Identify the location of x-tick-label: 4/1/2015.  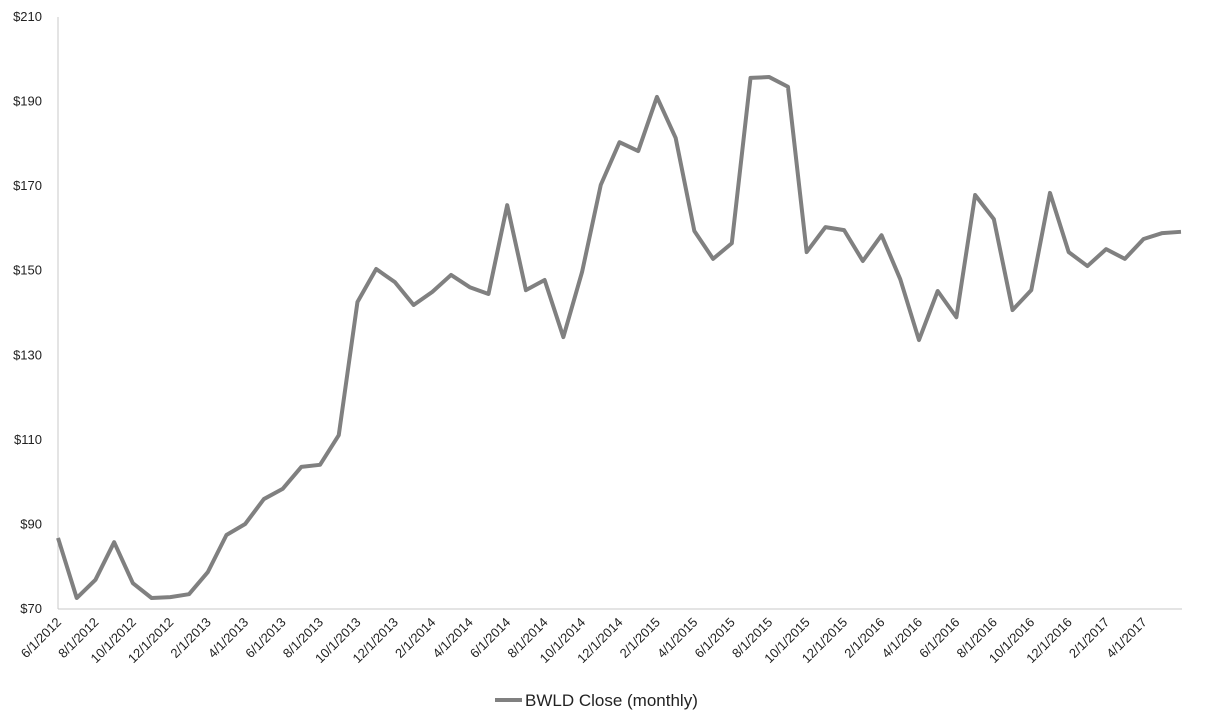
(677, 638).